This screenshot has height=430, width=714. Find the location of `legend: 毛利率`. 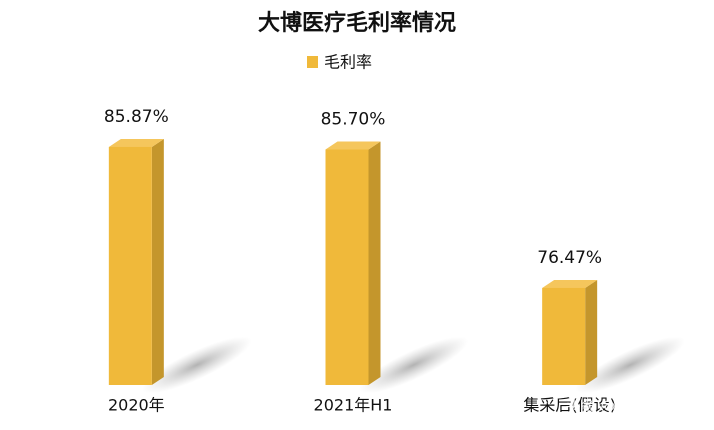

legend: 毛利率 is located at coordinates (339, 62).